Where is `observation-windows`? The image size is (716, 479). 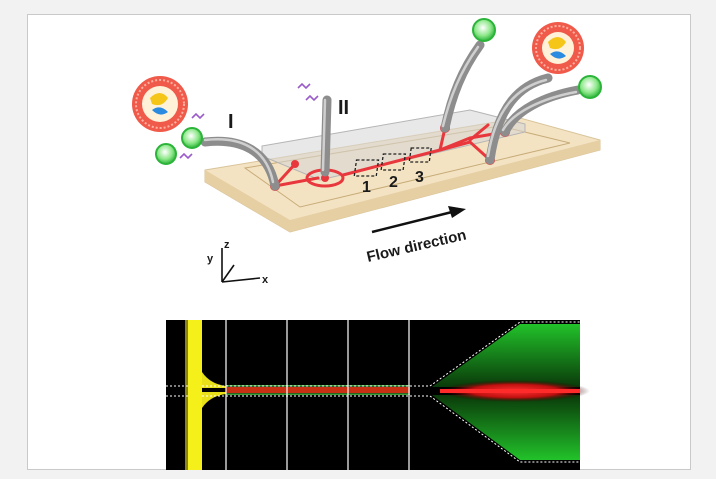
observation-windows is located at coordinates (392, 162).